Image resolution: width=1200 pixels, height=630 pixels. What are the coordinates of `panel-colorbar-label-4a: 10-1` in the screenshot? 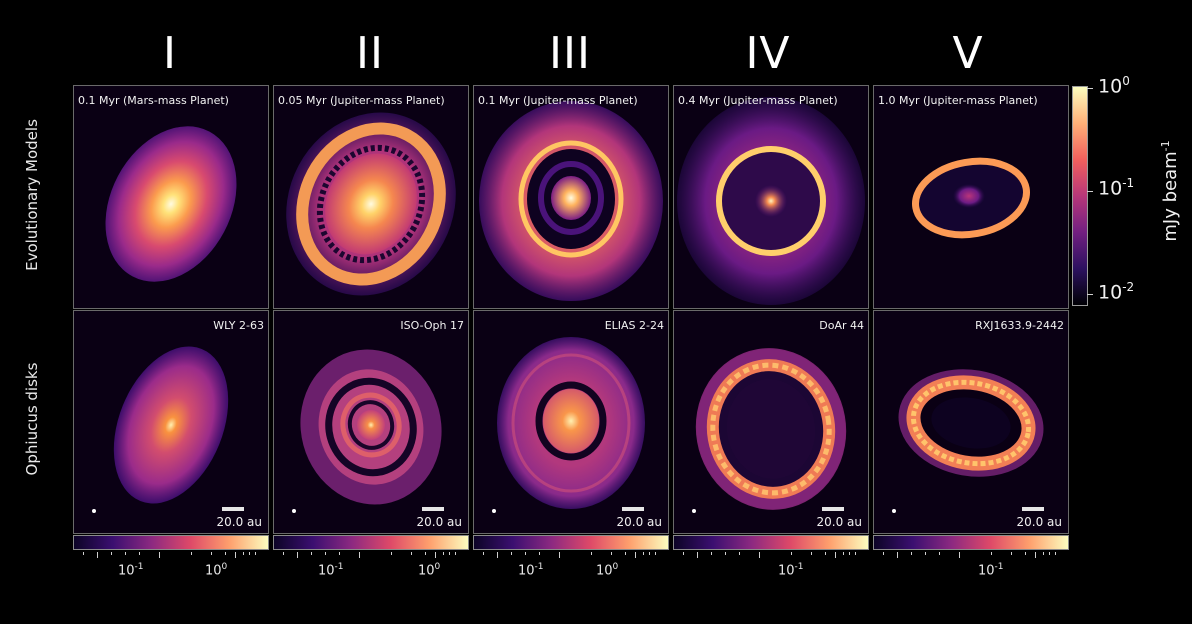 It's located at (791, 570).